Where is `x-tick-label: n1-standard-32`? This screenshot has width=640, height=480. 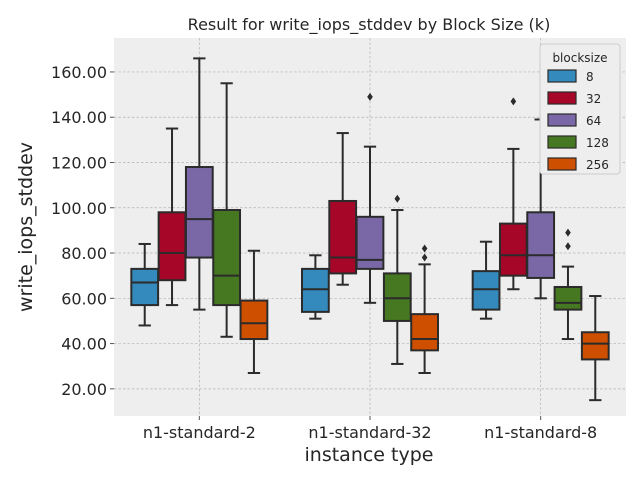 x-tick-label: n1-standard-32 is located at coordinates (369, 432).